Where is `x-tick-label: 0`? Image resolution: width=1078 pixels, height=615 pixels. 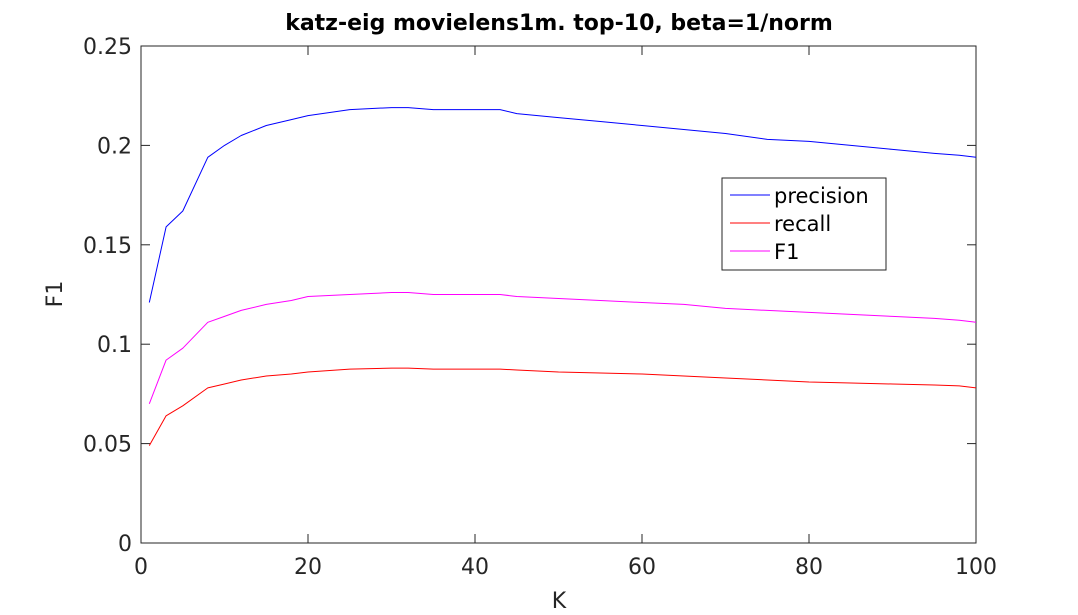
x-tick-label: 0 is located at coordinates (141, 567).